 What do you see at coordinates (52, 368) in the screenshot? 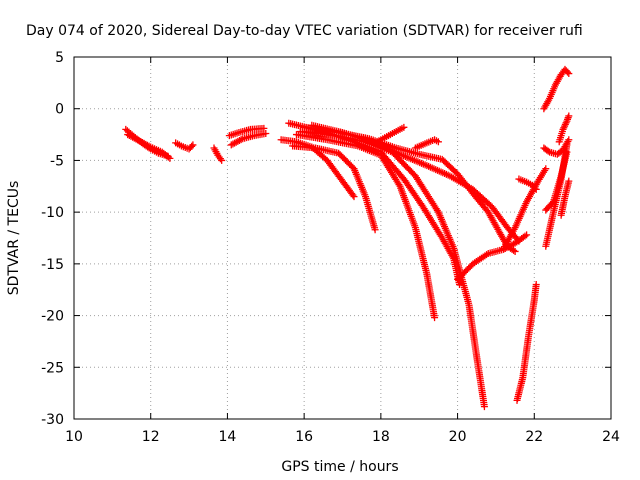
I see `y-tick-label: -25` at bounding box center [52, 368].